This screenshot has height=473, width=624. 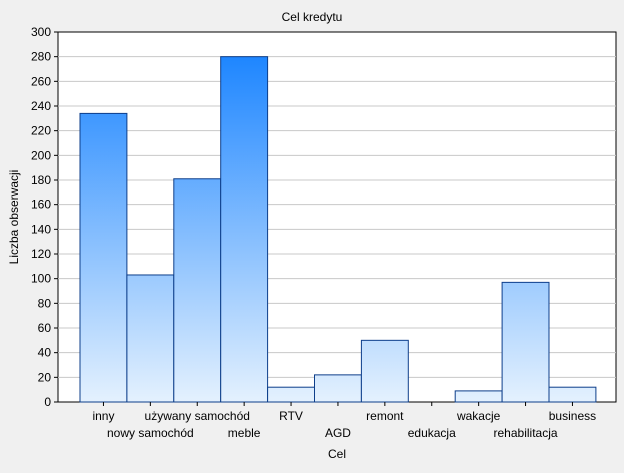 I want to click on x-tick-label: AGD, so click(x=338, y=433).